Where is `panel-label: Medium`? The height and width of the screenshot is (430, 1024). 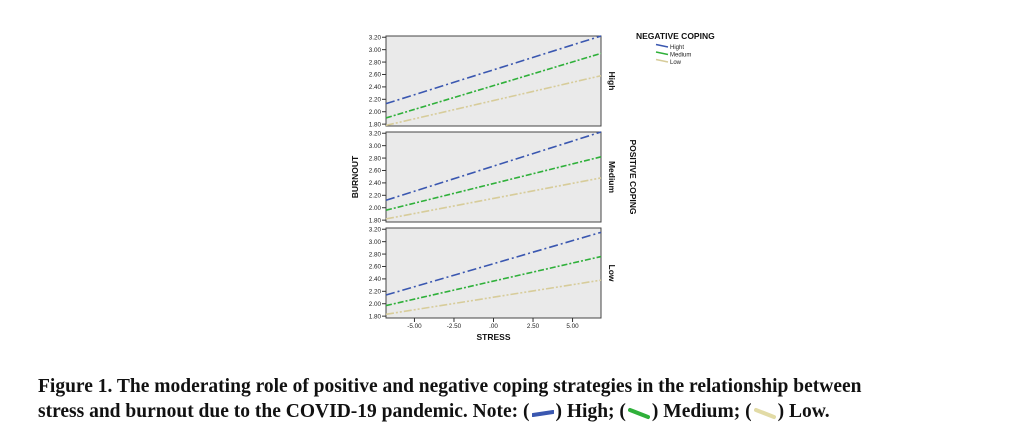
panel-label: Medium is located at coordinates (612, 177).